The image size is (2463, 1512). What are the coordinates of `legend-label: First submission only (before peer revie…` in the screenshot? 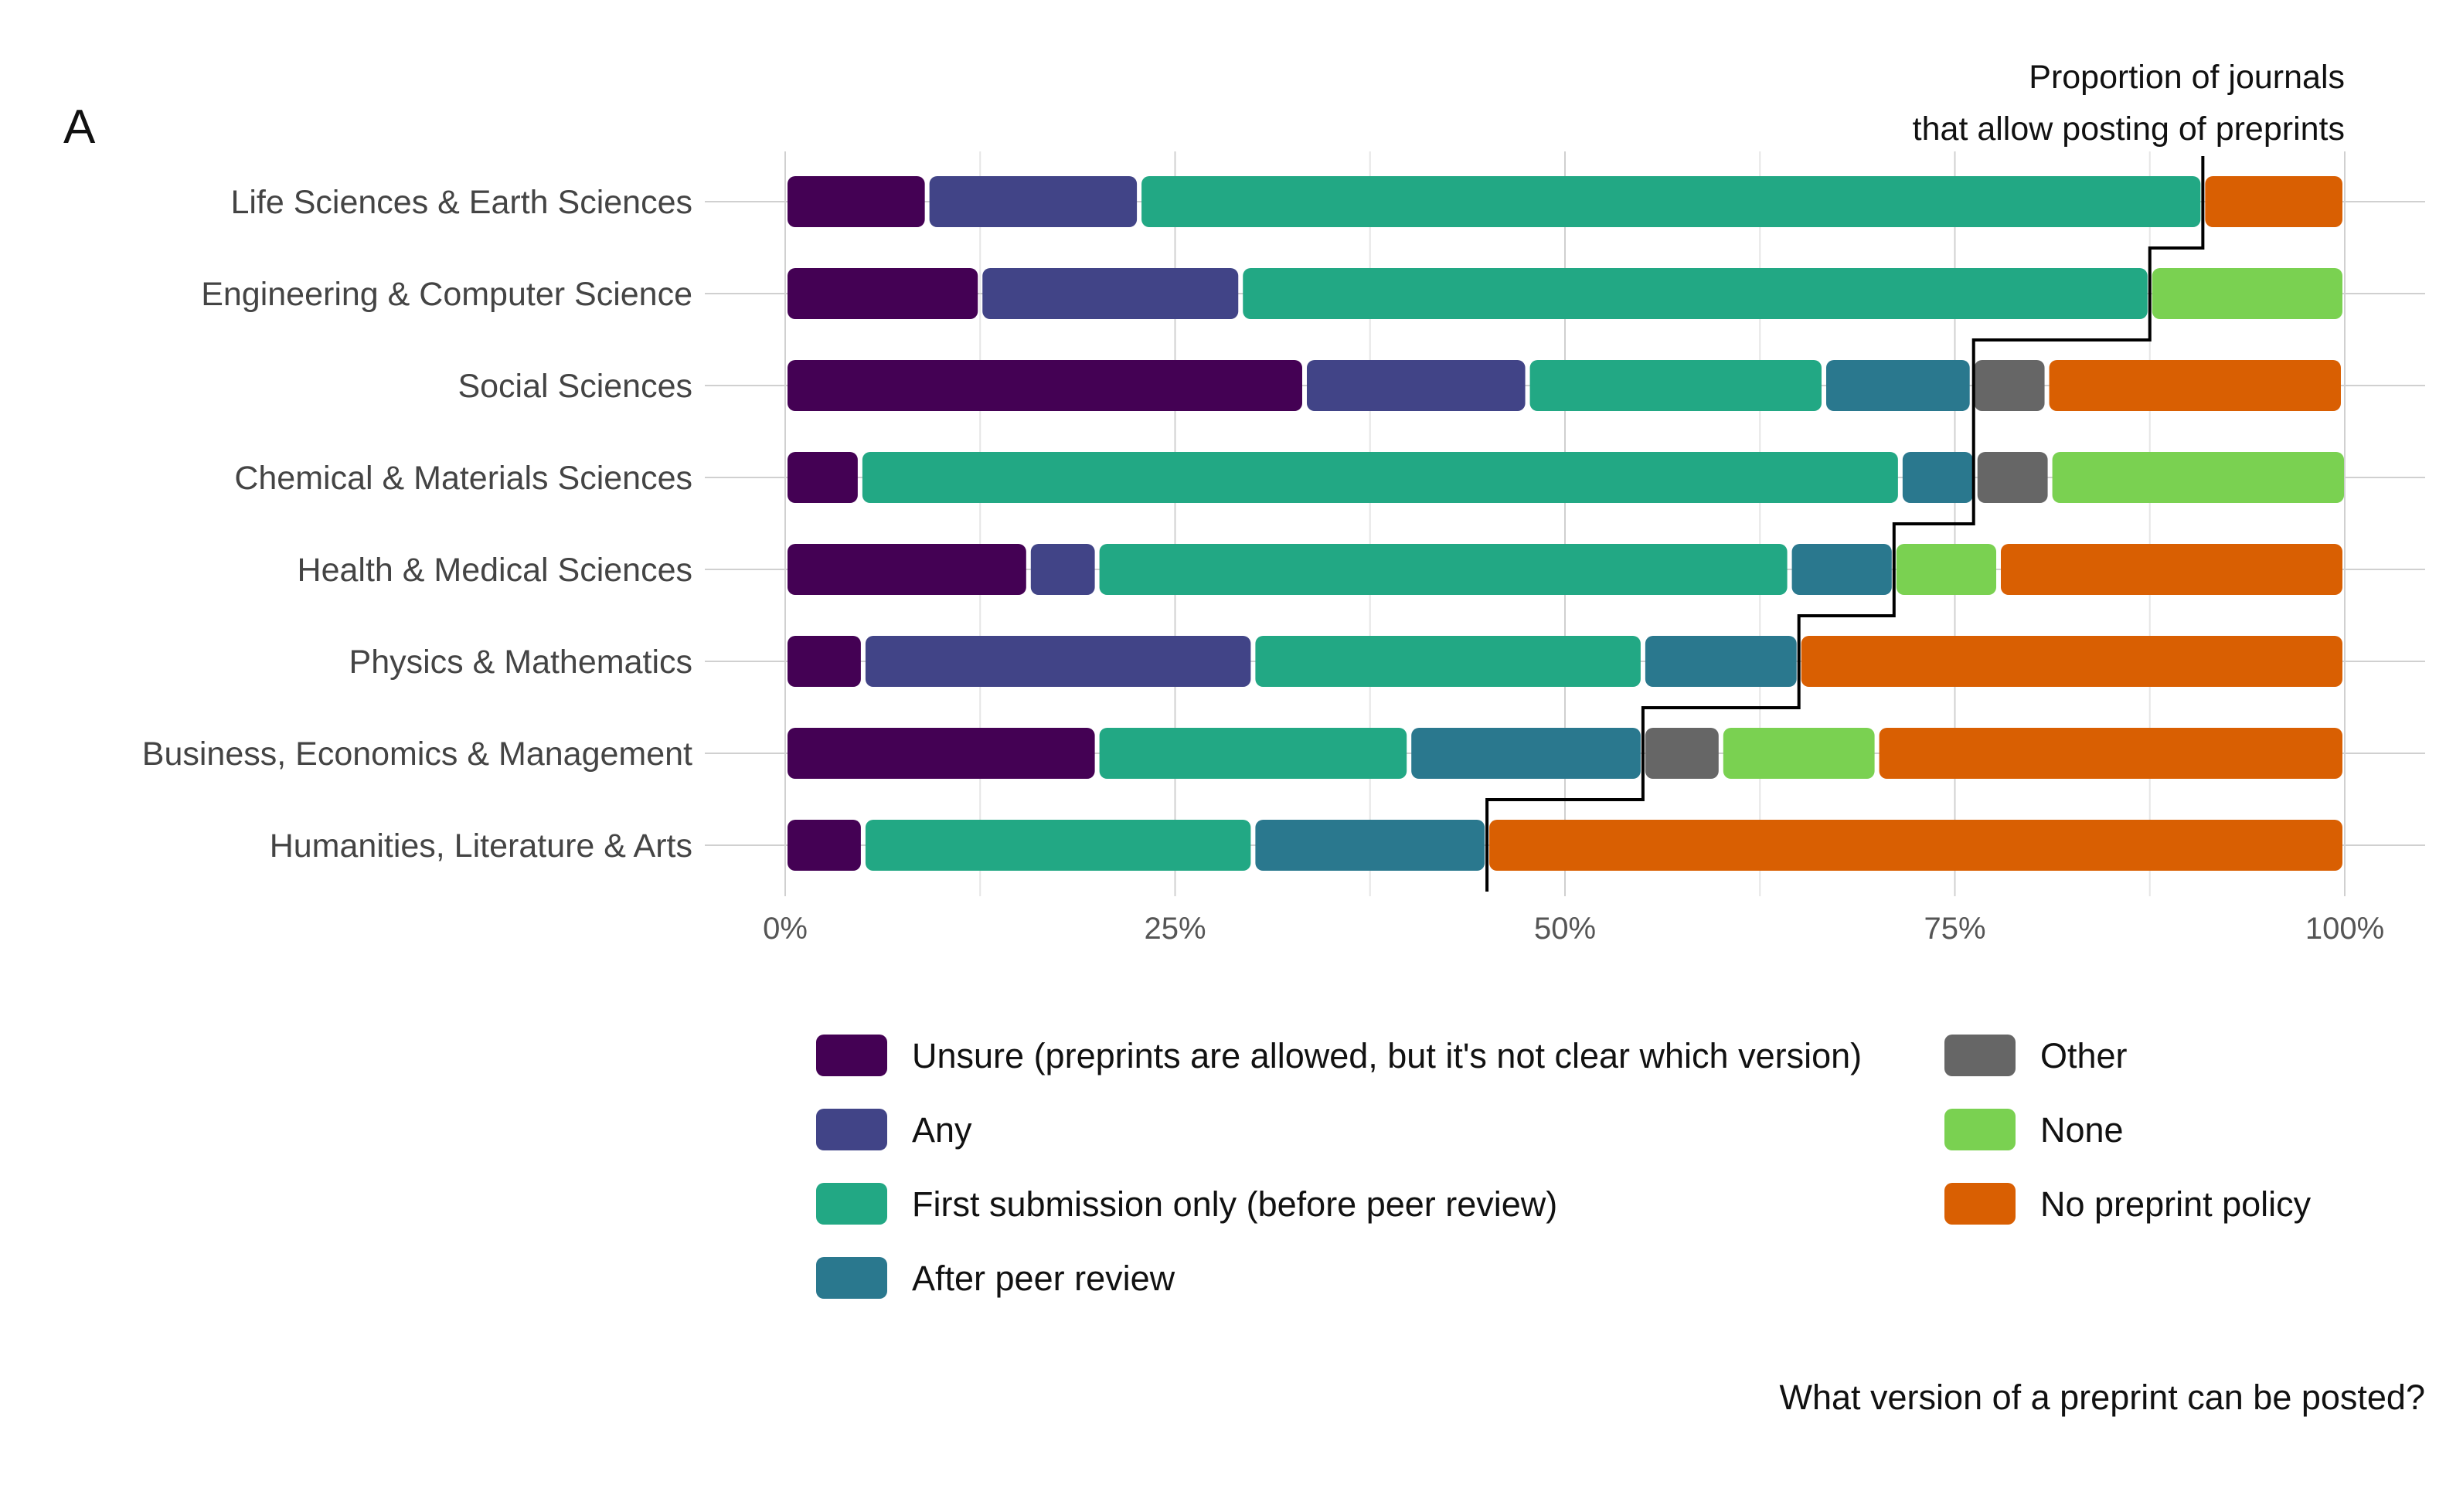 It's located at (1234, 1204).